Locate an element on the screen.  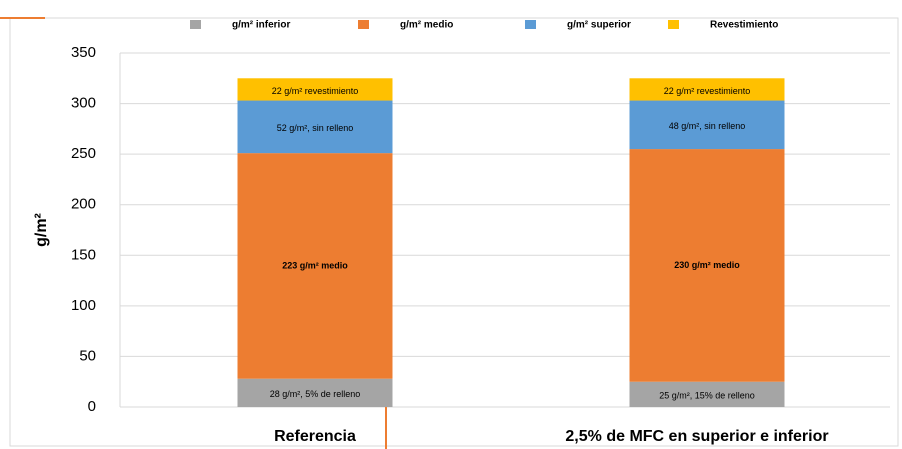
y-tick-label: 100 is located at coordinates (83, 305).